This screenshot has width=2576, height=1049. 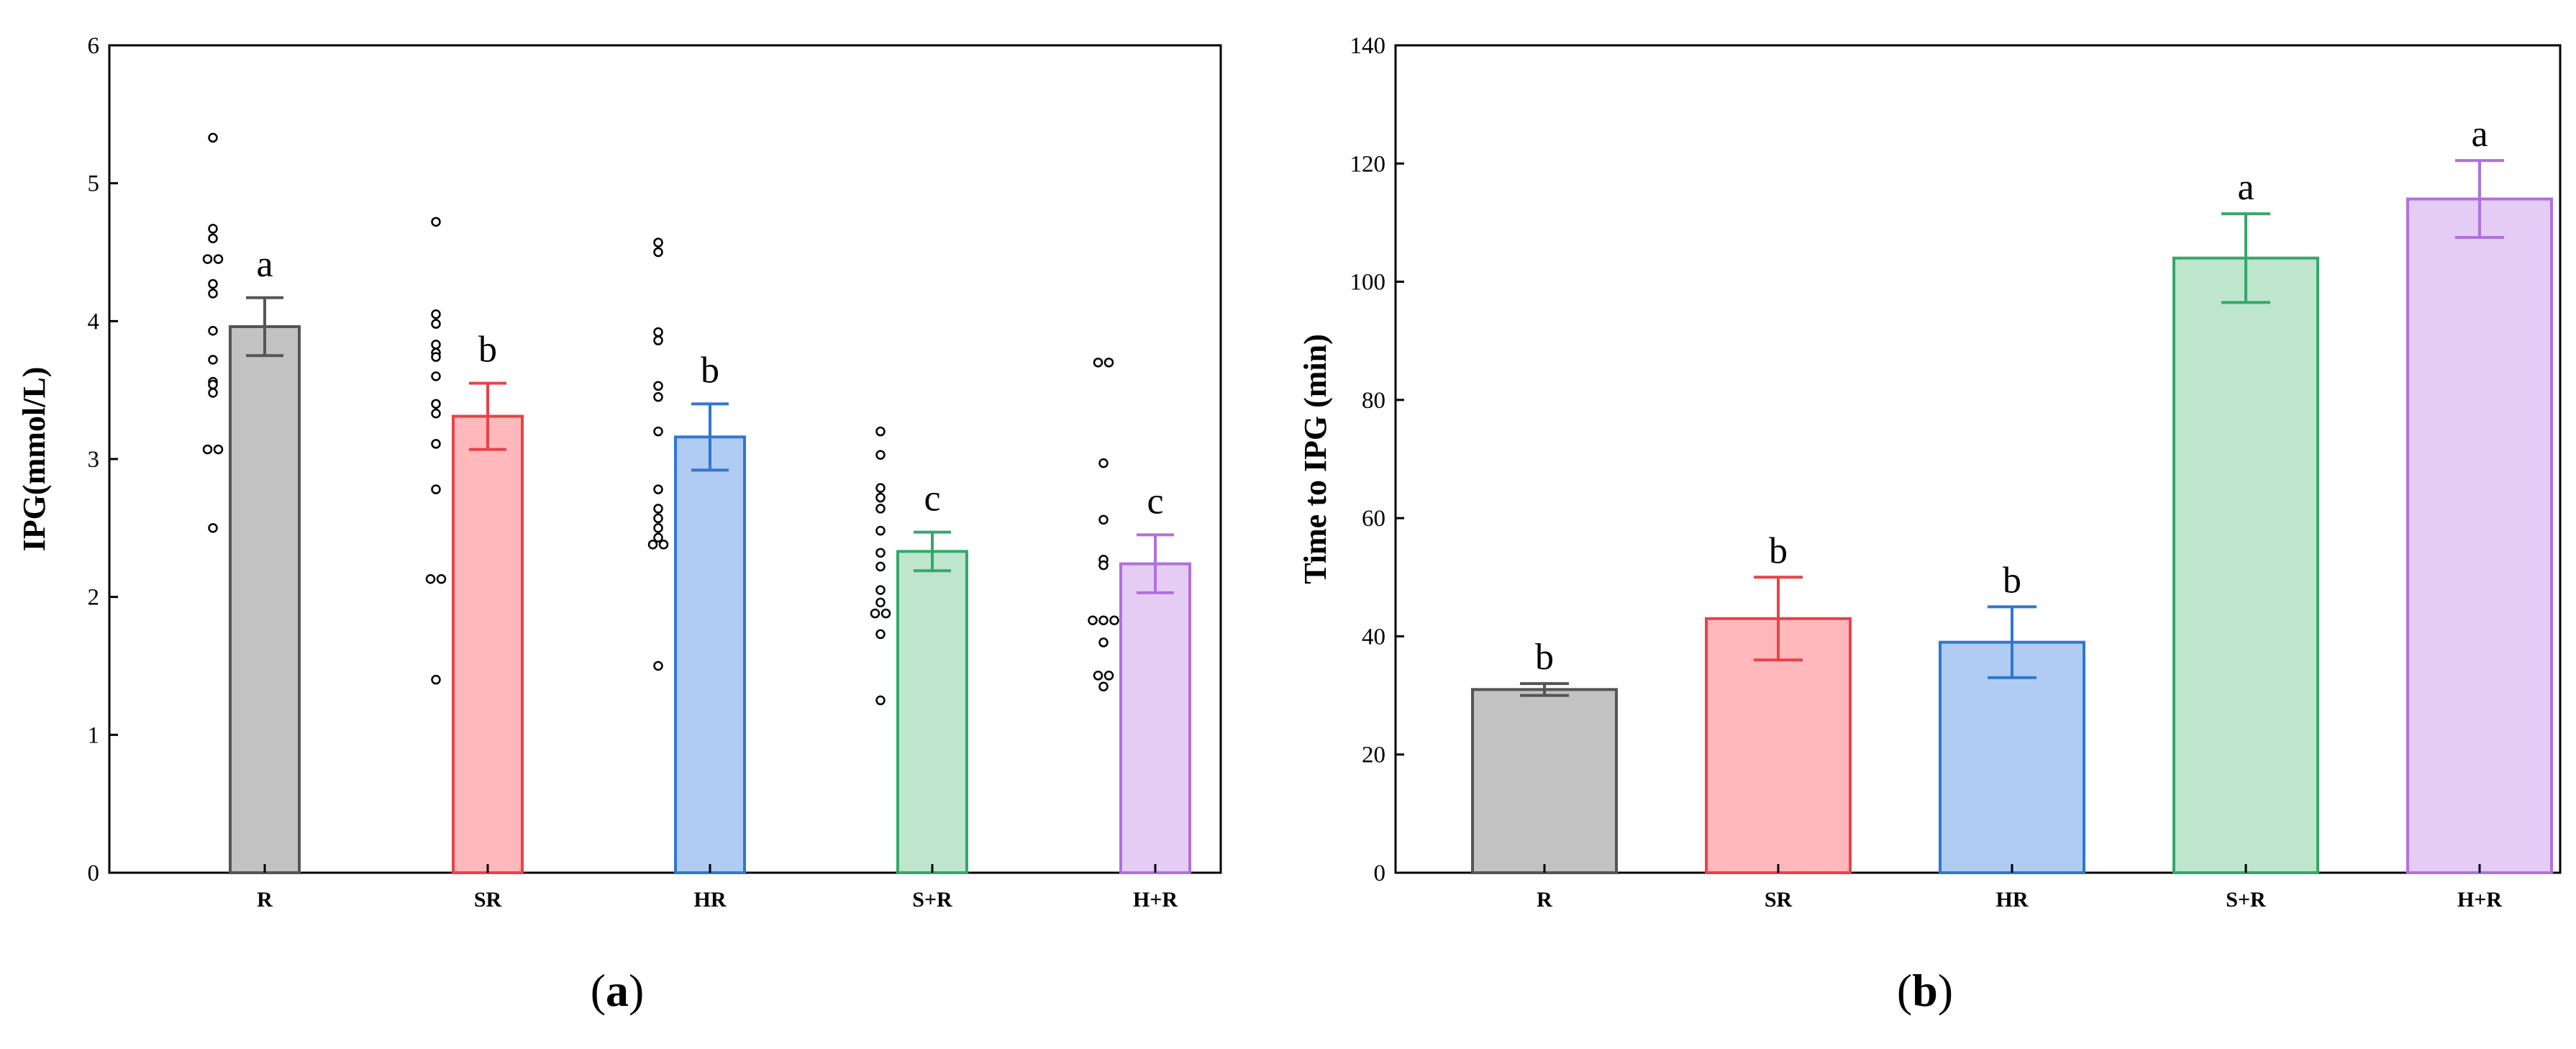 What do you see at coordinates (94, 735) in the screenshot?
I see `y-tick-label: 1` at bounding box center [94, 735].